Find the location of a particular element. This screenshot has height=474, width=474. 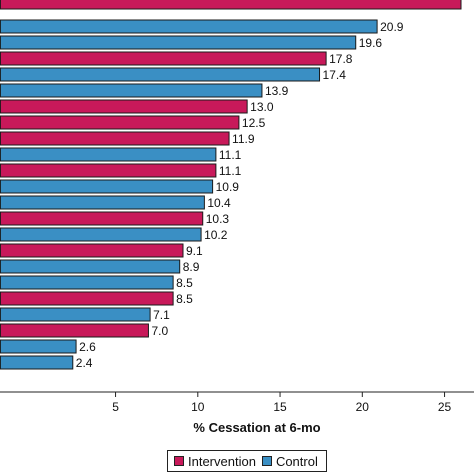

bar-value-label: 17.8 is located at coordinates (341, 59).